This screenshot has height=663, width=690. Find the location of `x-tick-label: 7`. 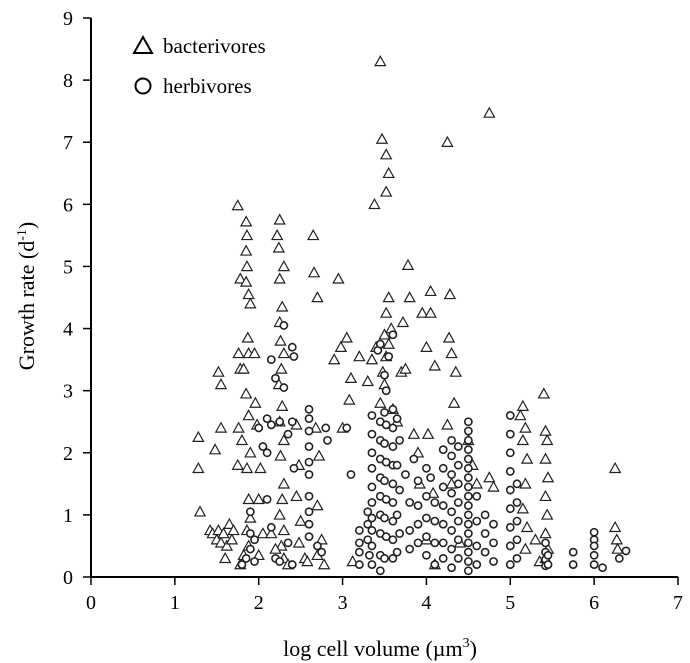

x-tick-label: 7 is located at coordinates (678, 603).